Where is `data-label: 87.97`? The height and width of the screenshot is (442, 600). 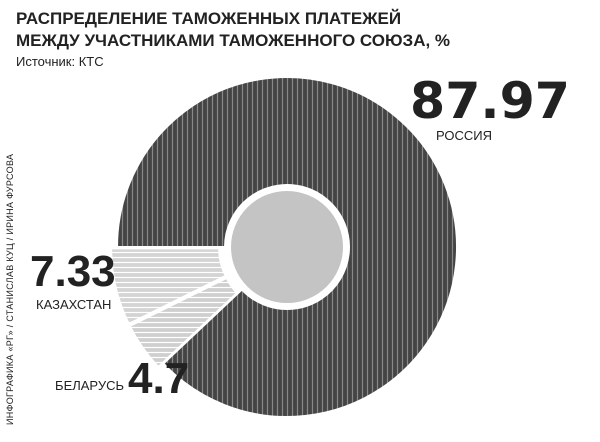
data-label: 87.97 is located at coordinates (490, 101).